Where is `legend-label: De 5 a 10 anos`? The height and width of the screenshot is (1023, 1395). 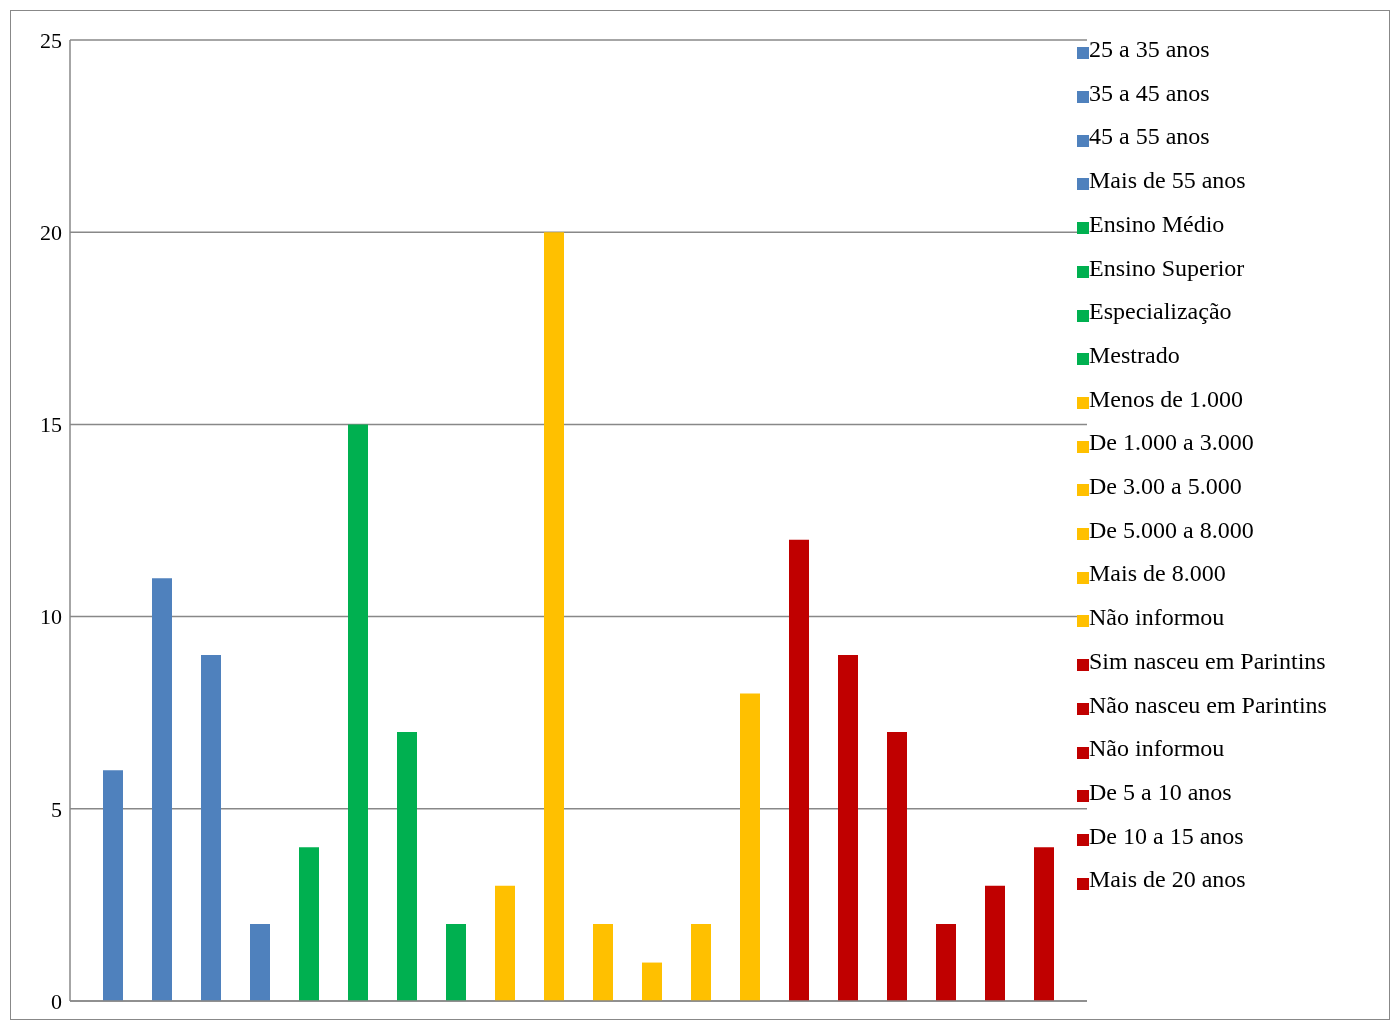 legend-label: De 5 a 10 anos is located at coordinates (1160, 791).